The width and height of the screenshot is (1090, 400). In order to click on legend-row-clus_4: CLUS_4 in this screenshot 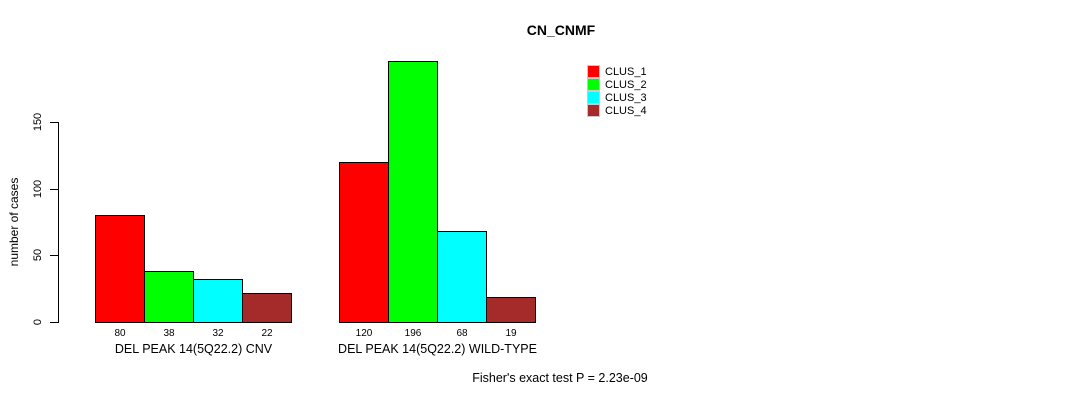, I will do `click(617, 110)`.